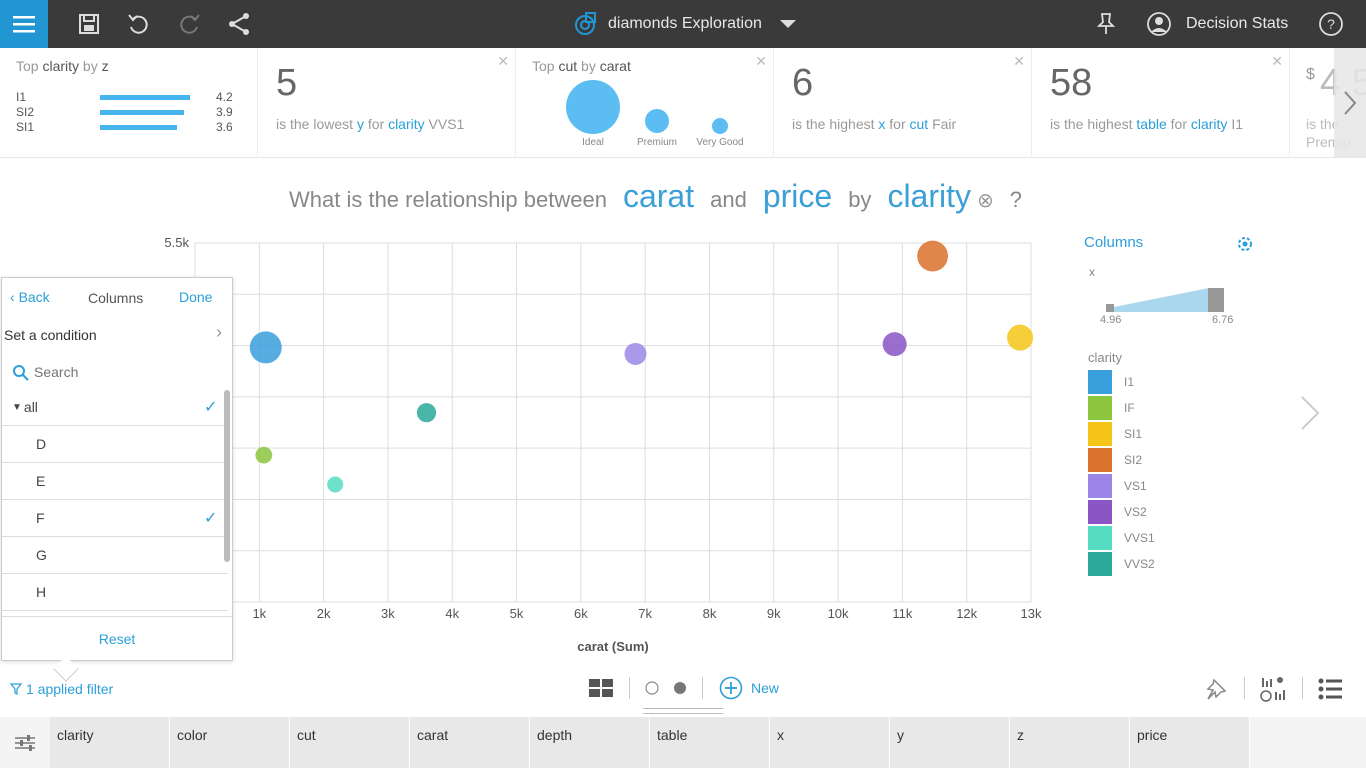 This screenshot has width=1366, height=768. What do you see at coordinates (1330, 689) in the screenshot?
I see `list-view-button` at bounding box center [1330, 689].